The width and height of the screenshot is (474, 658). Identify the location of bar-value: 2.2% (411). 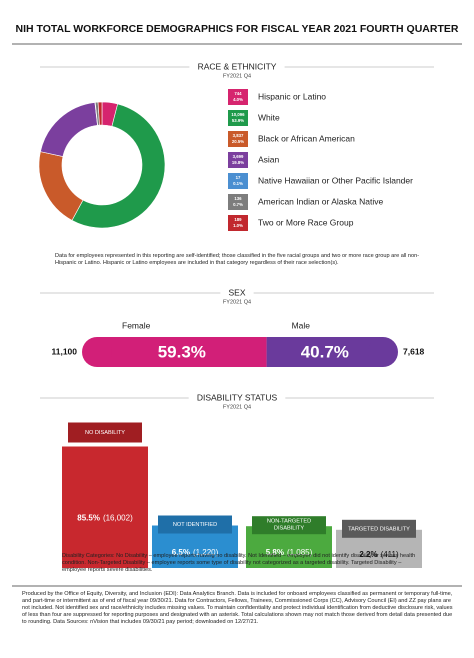
(379, 554).